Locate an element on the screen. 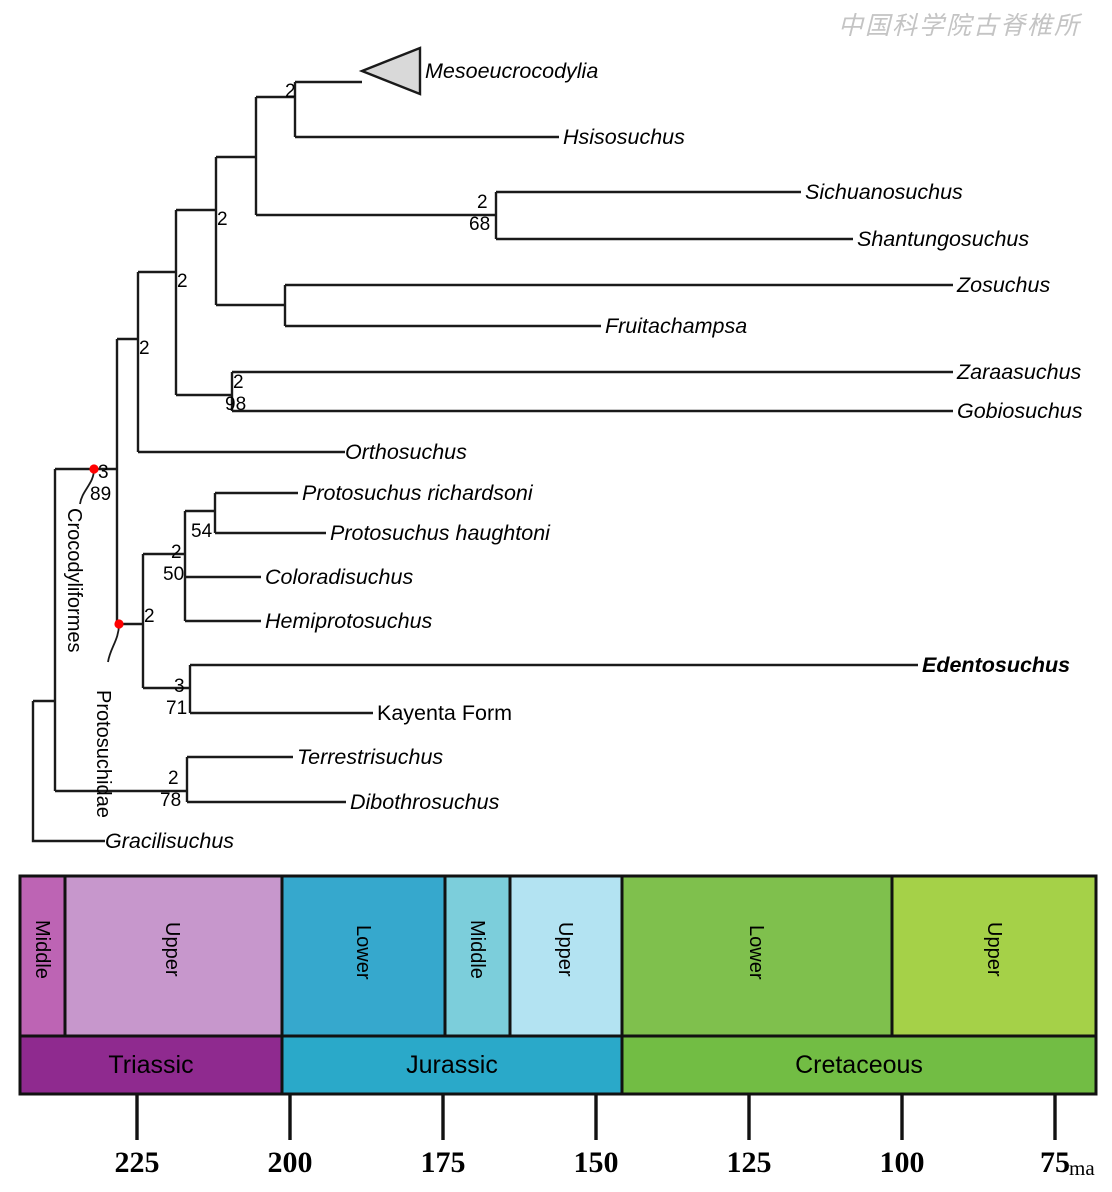 This screenshot has height=1192, width=1112. epoch-label-cretaceous-lower: Lower is located at coordinates (756, 952).